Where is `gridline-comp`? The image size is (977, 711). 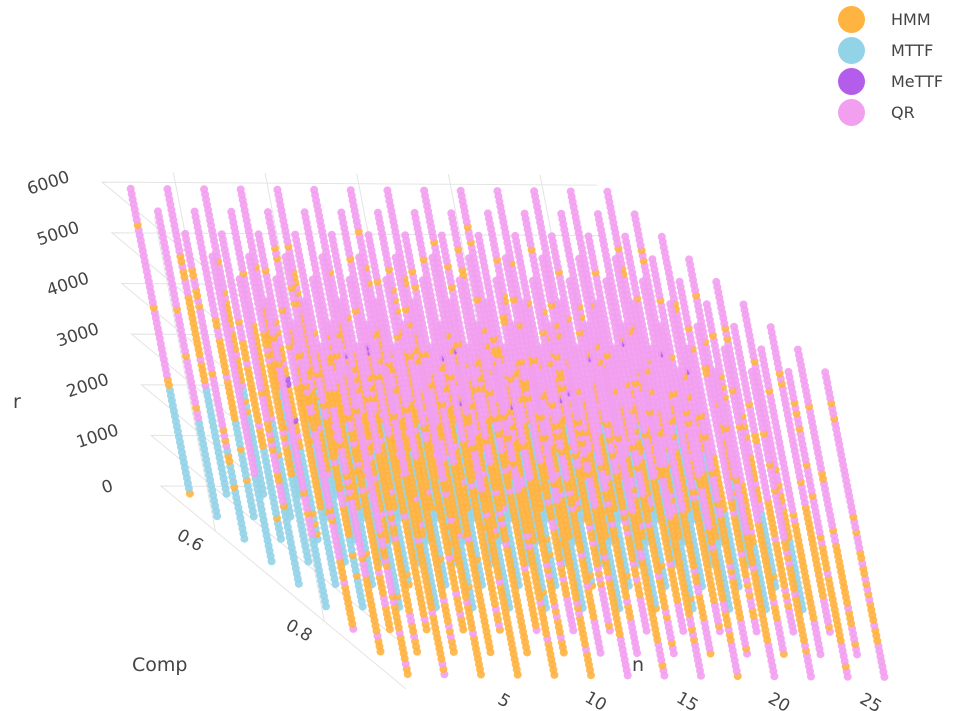
gridline-comp is located at coordinates (184, 374).